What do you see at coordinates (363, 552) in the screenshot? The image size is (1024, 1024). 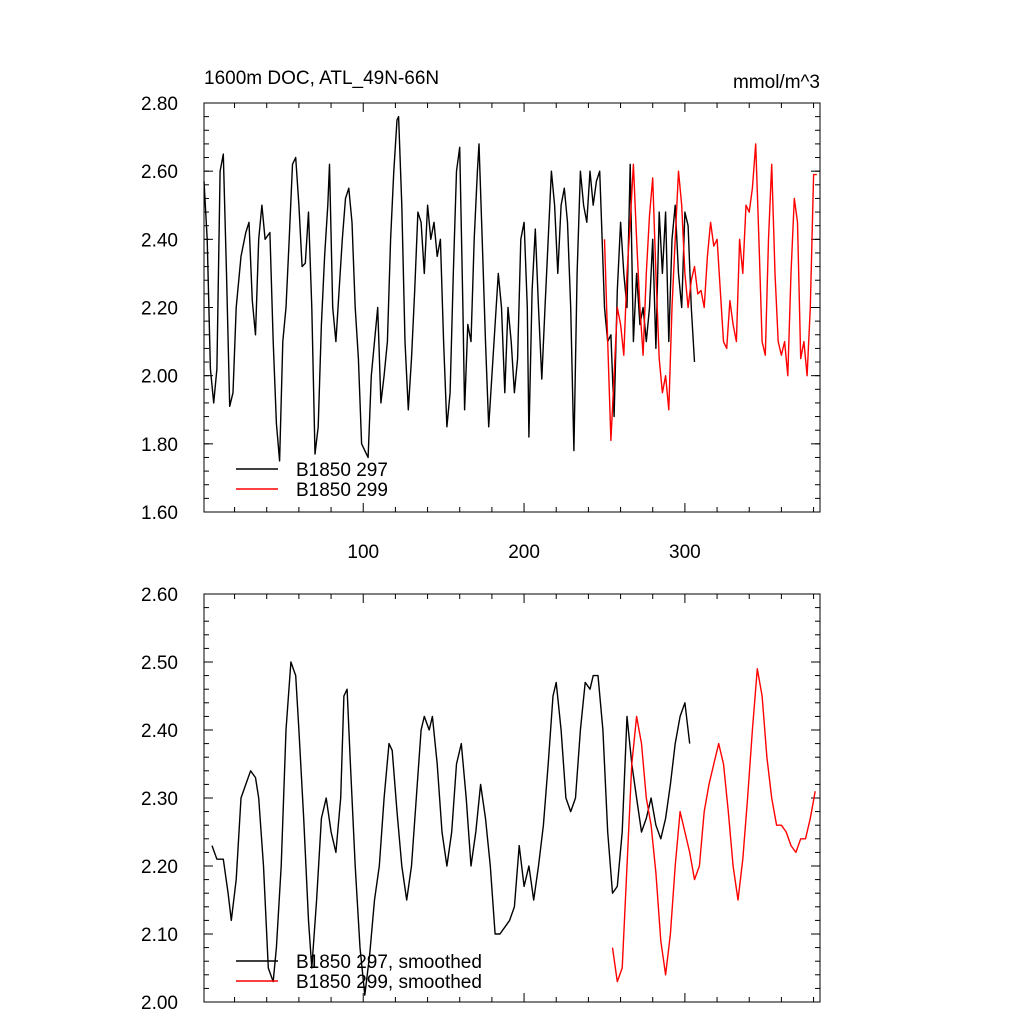 I see `x-tick-label: 100` at bounding box center [363, 552].